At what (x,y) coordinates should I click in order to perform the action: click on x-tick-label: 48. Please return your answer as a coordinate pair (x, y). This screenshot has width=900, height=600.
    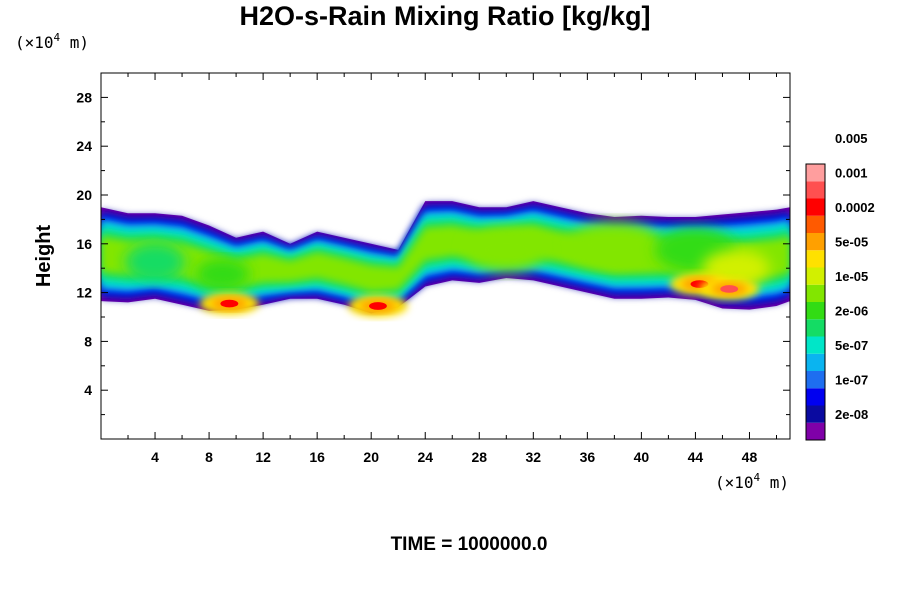
    Looking at the image, I should click on (750, 457).